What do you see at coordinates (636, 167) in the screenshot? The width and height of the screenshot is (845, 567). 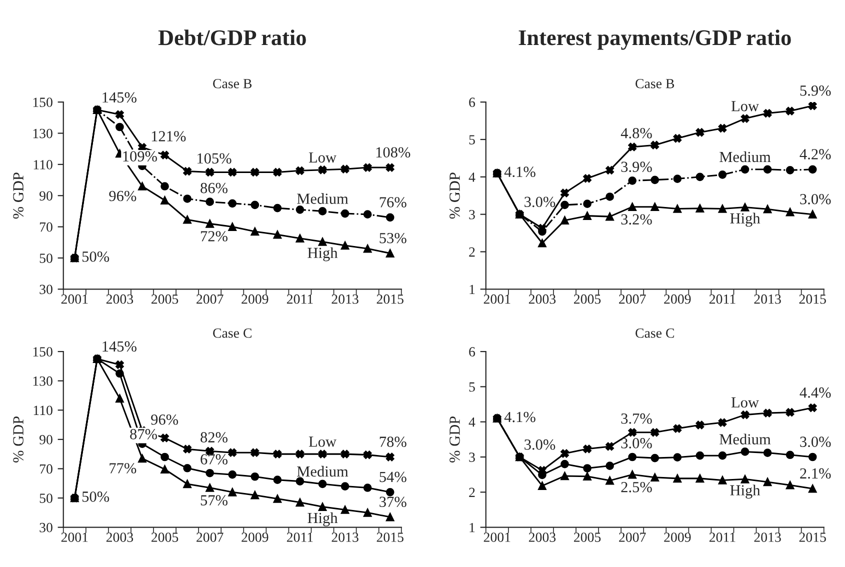 I see `data-label: 3.9%` at bounding box center [636, 167].